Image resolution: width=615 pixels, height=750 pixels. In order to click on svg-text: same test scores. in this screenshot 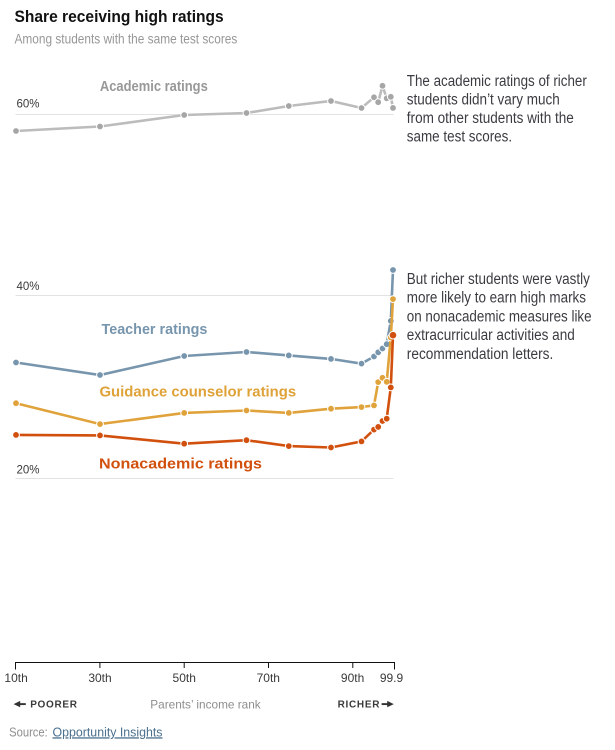, I will do `click(459, 137)`.